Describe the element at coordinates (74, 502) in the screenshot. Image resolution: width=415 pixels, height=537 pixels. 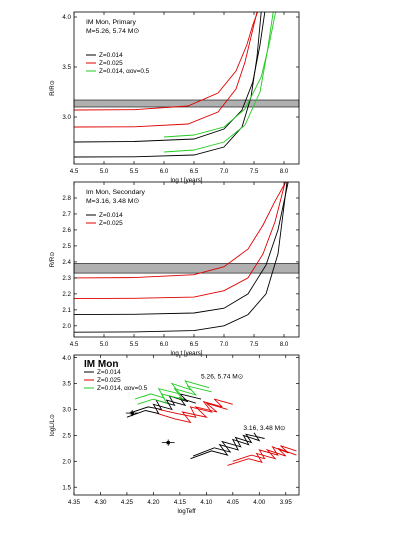
I see `x-tick-label: 4.35` at that location.